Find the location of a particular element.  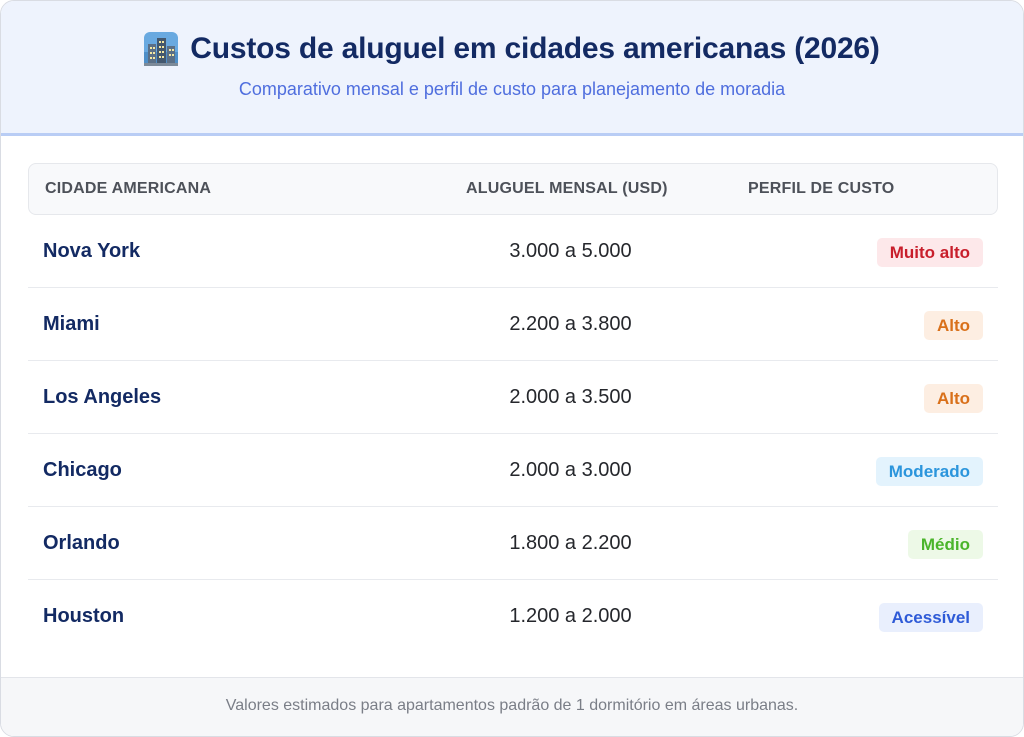

monthly-rent: 2.200 a 3.800 is located at coordinates (570, 324).